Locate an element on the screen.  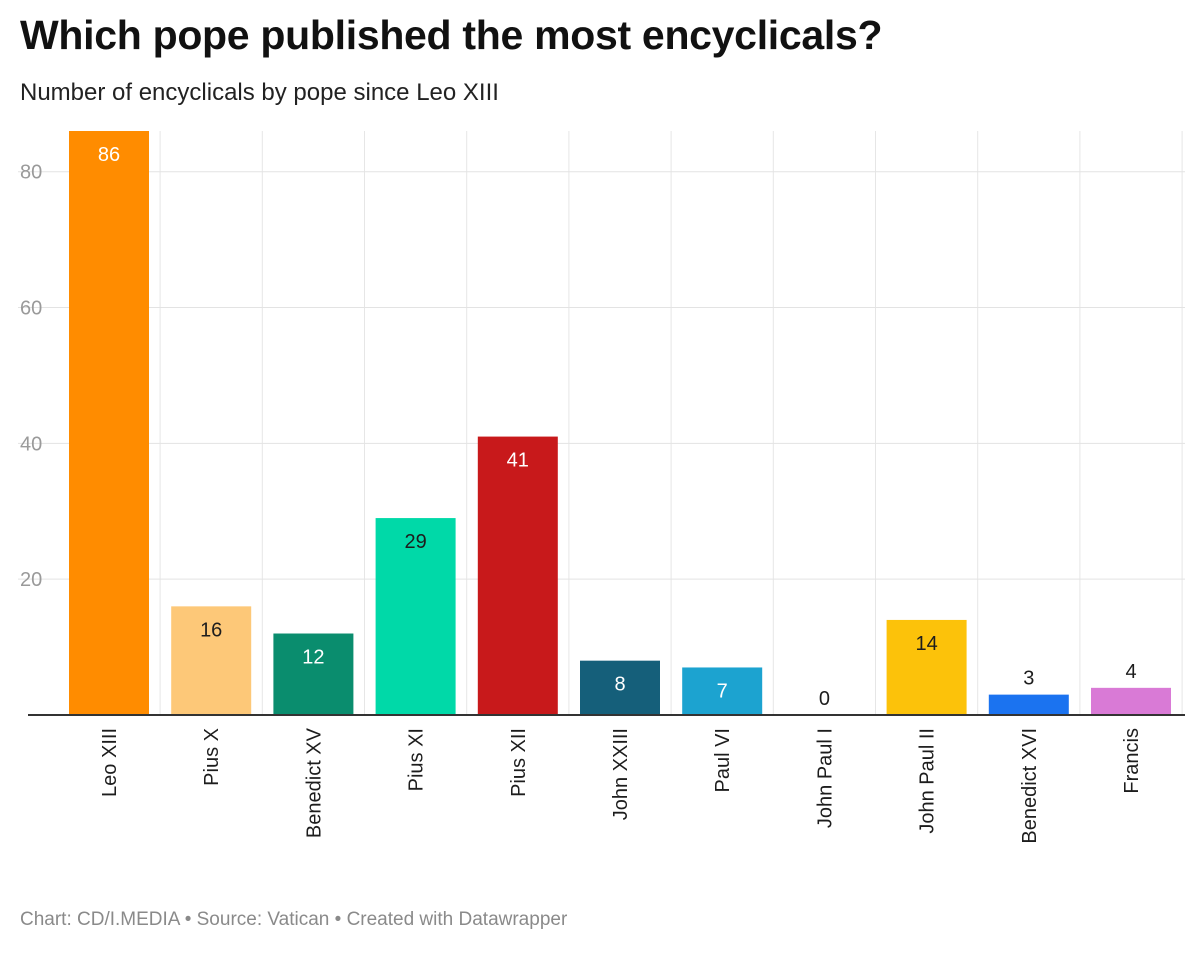
bar-value-label: 7 is located at coordinates (722, 691).